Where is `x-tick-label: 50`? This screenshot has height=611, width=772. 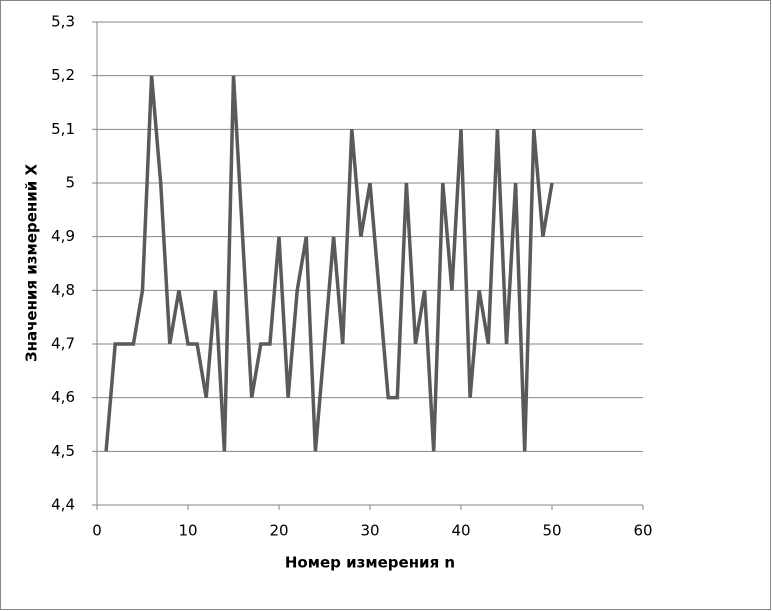
x-tick-label: 50 is located at coordinates (551, 531).